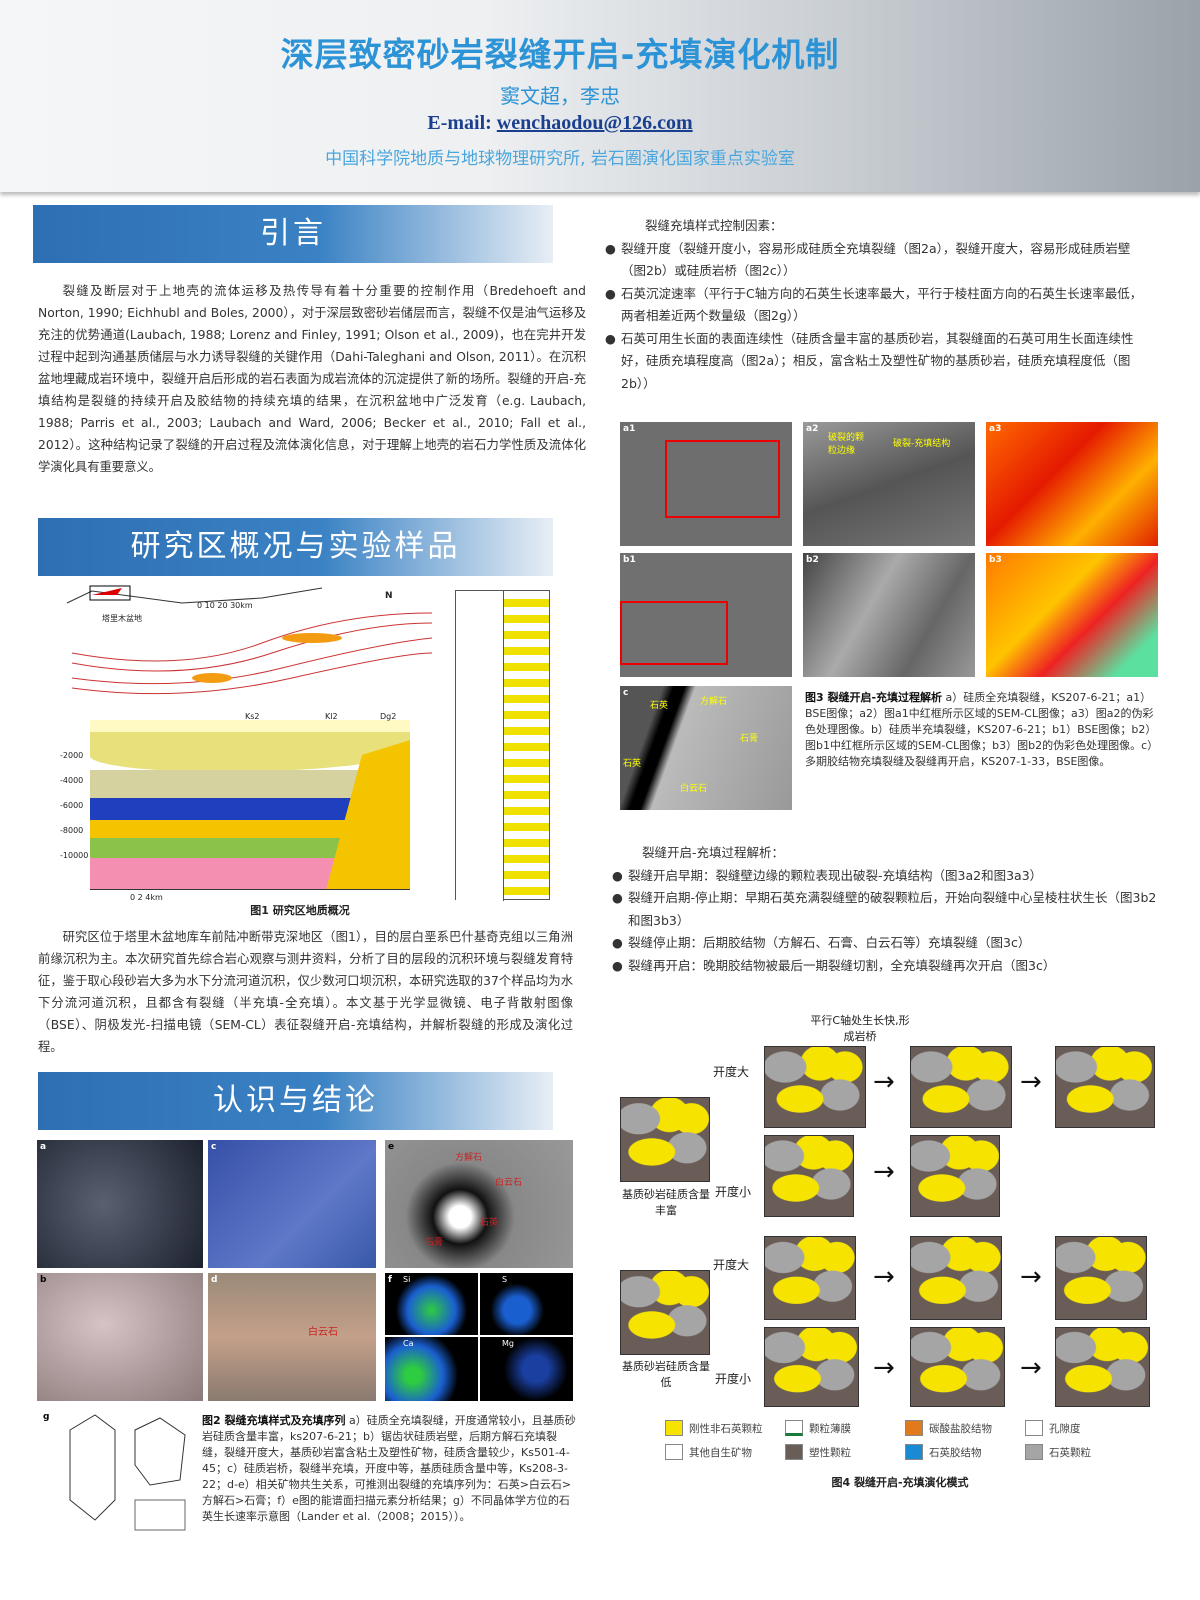 The height and width of the screenshot is (1600, 1200). I want to click on dolomite-label: 白云石, so click(323, 1332).